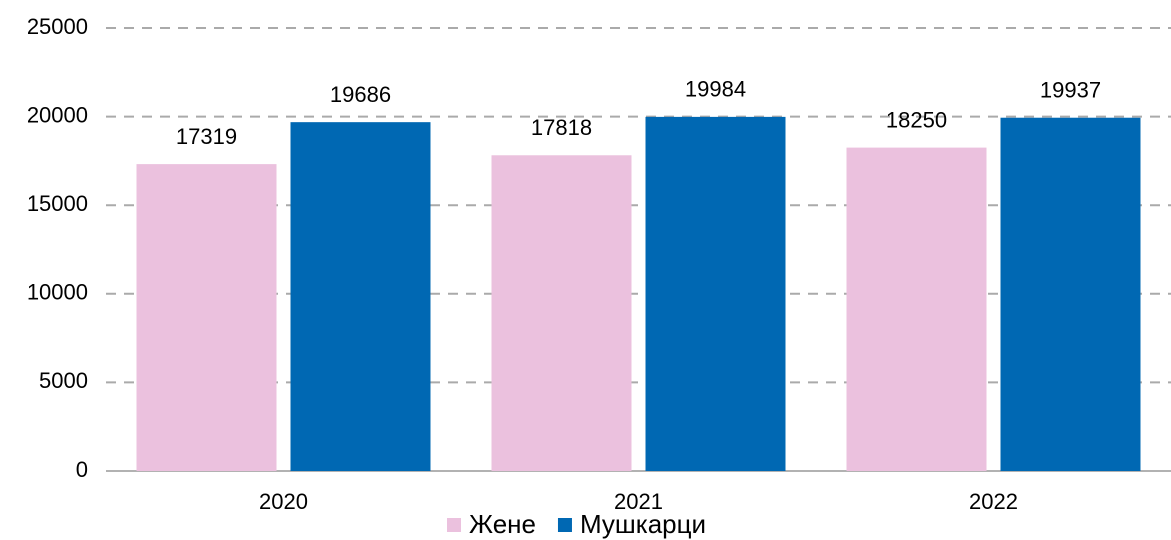  What do you see at coordinates (1070, 90) in the screenshot?
I see `data-label: 19937` at bounding box center [1070, 90].